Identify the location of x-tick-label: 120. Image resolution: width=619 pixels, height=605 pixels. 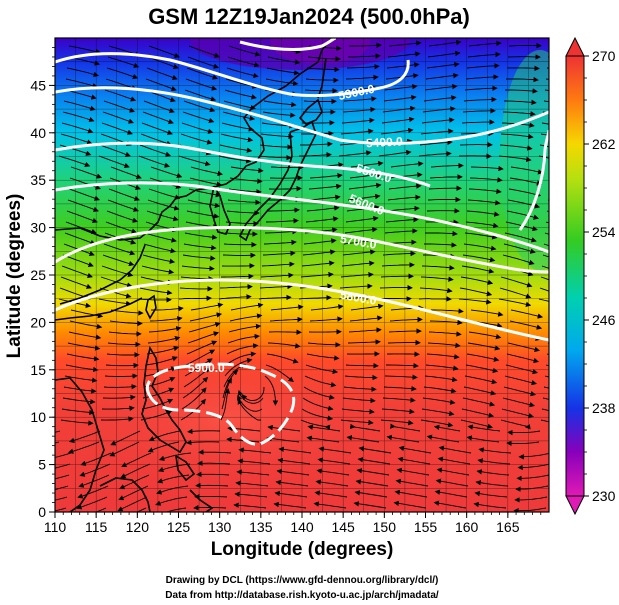
(138, 527).